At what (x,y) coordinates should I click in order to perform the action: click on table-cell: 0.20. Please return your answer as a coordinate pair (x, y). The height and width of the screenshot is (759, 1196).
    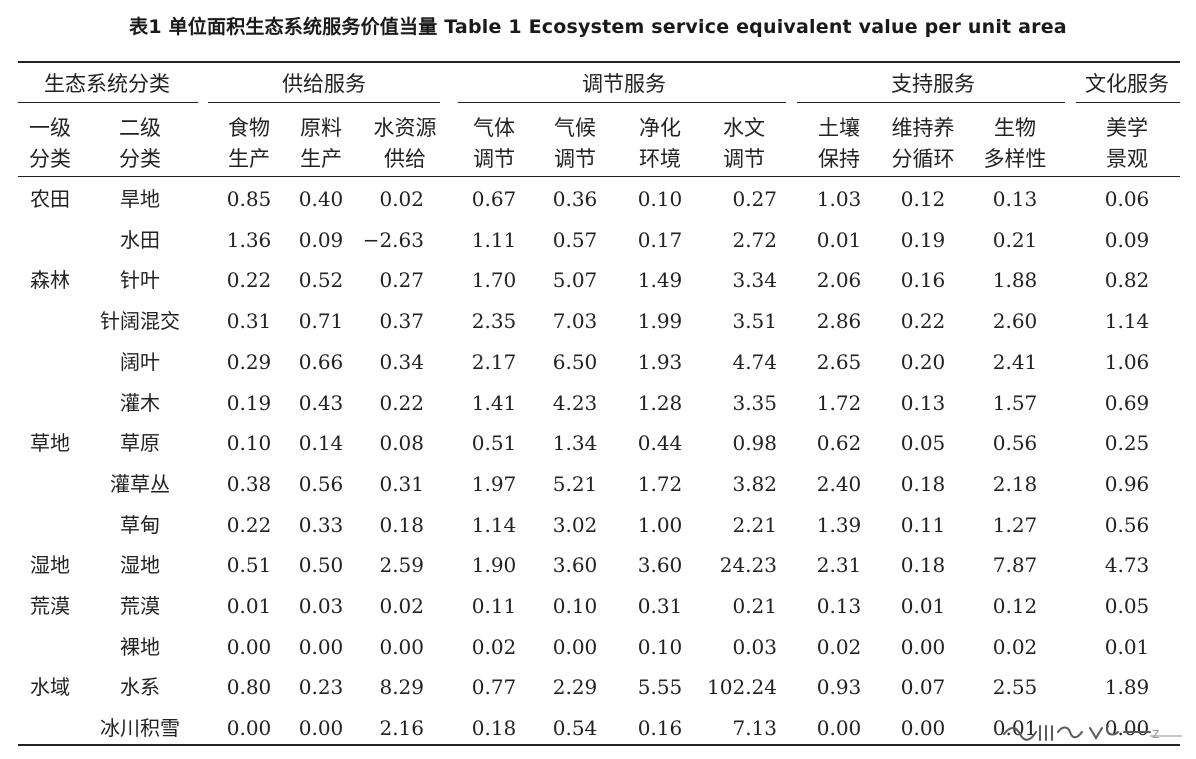
    Looking at the image, I should click on (923, 362).